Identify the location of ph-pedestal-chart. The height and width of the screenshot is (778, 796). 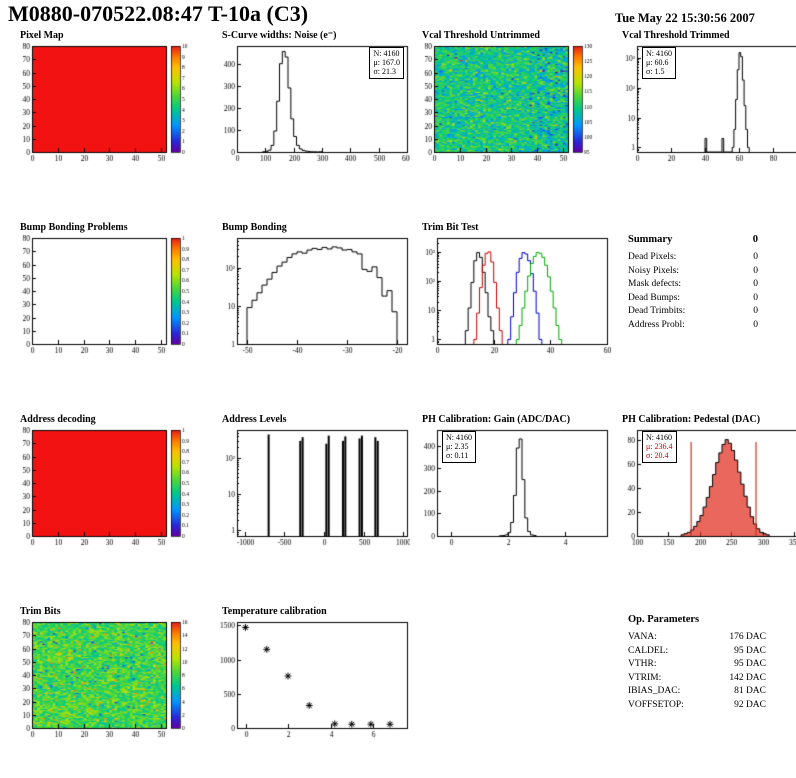
(703, 489).